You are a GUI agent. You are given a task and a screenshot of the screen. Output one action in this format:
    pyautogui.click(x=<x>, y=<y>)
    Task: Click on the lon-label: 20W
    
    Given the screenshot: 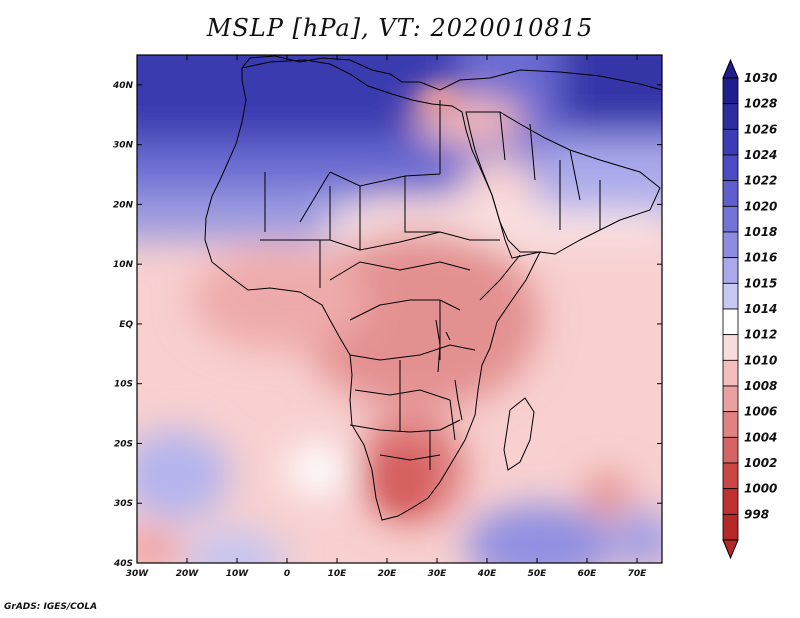 What is the action you would take?
    pyautogui.click(x=188, y=574)
    